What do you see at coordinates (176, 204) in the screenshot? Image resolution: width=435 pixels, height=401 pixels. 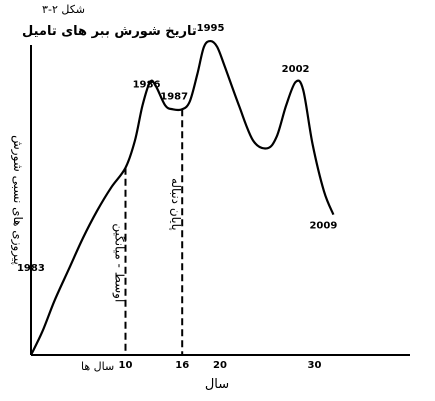 I see `marker-label: پایان دنباله` at bounding box center [176, 204].